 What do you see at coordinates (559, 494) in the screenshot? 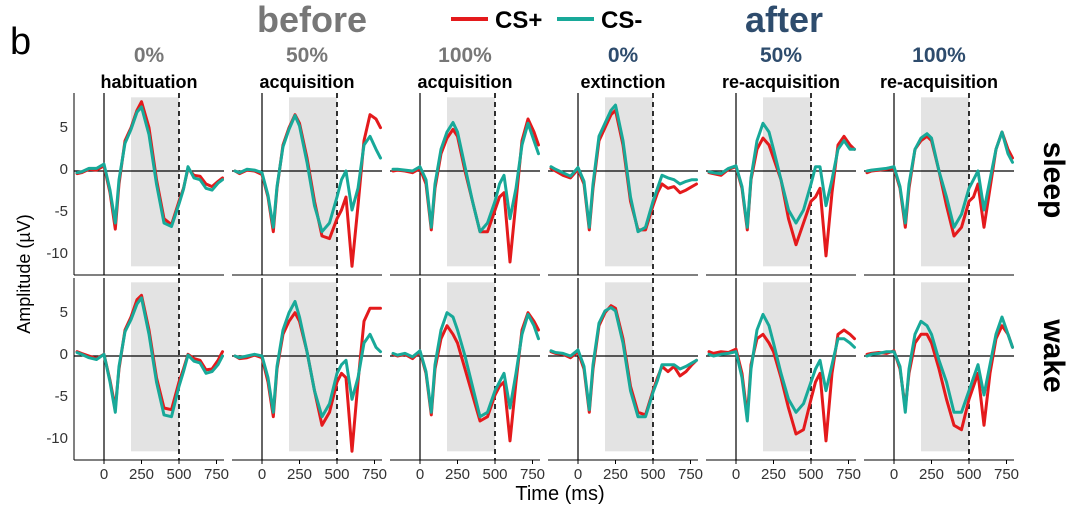
I see `x-axis-label: Time (ms)` at bounding box center [559, 494].